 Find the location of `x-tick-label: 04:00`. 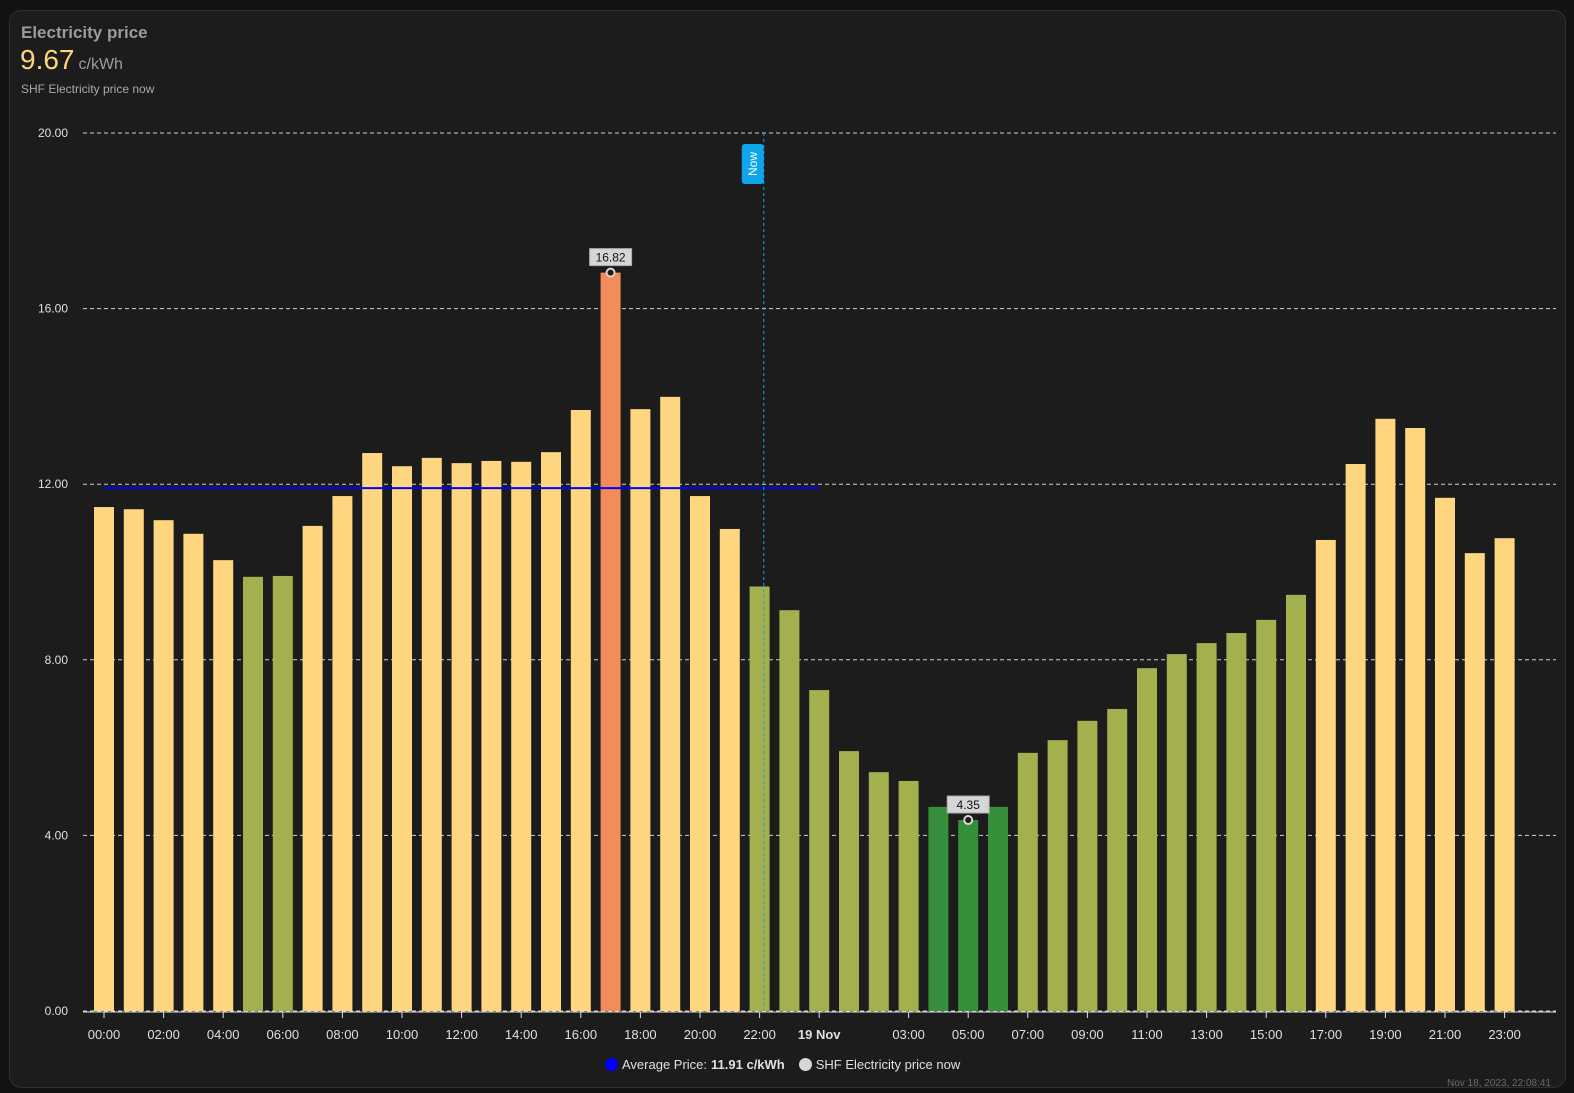

x-tick-label: 04:00 is located at coordinates (223, 1034).